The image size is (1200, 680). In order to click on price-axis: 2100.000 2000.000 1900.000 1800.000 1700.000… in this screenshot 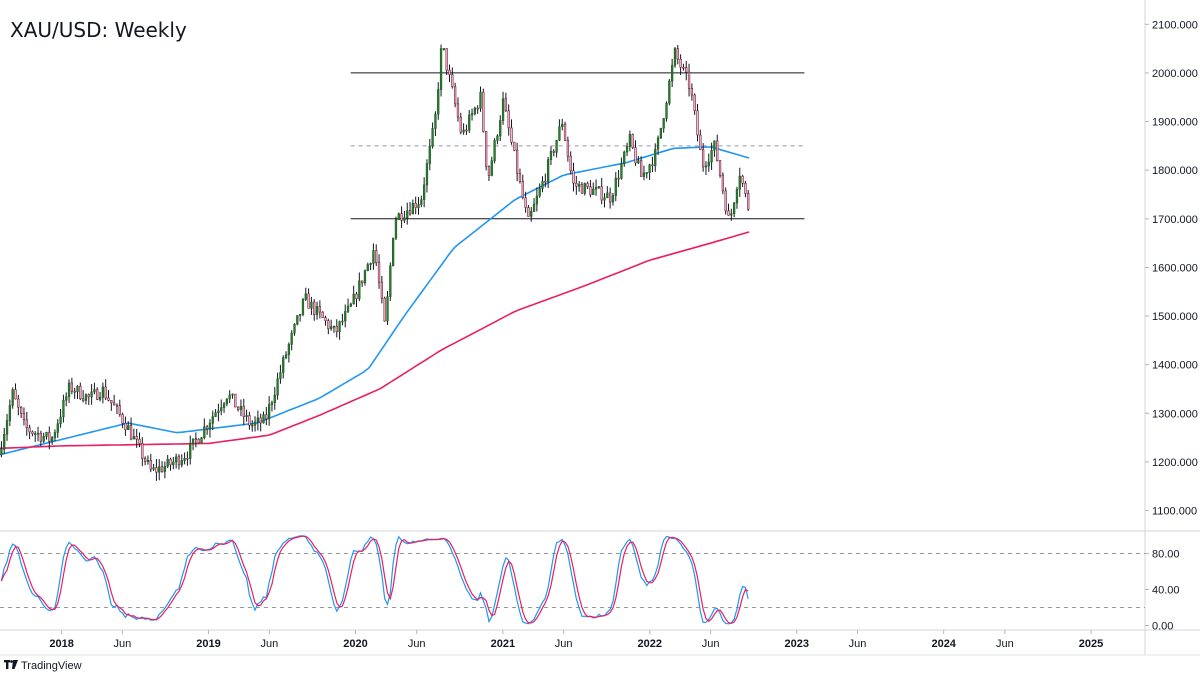, I will do `click(1171, 326)`.